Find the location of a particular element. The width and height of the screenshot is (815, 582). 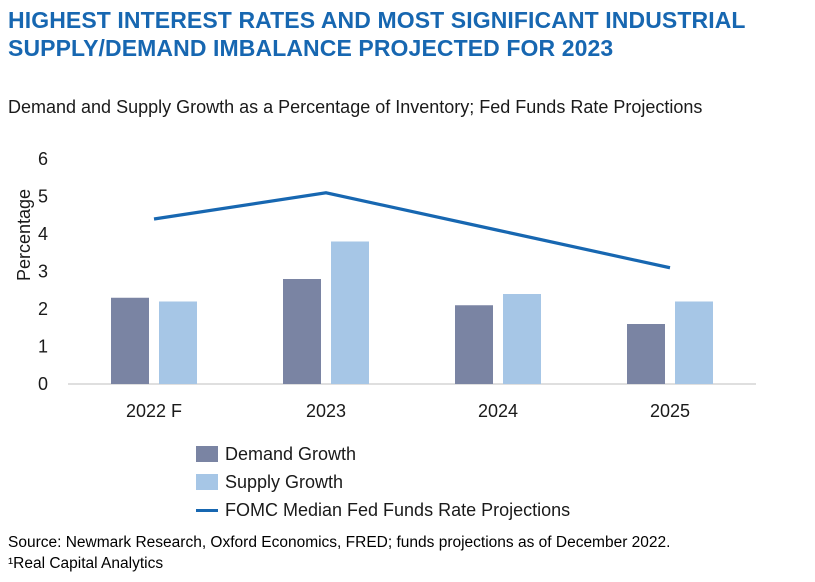

y-tick-label: 2 is located at coordinates (43, 309).